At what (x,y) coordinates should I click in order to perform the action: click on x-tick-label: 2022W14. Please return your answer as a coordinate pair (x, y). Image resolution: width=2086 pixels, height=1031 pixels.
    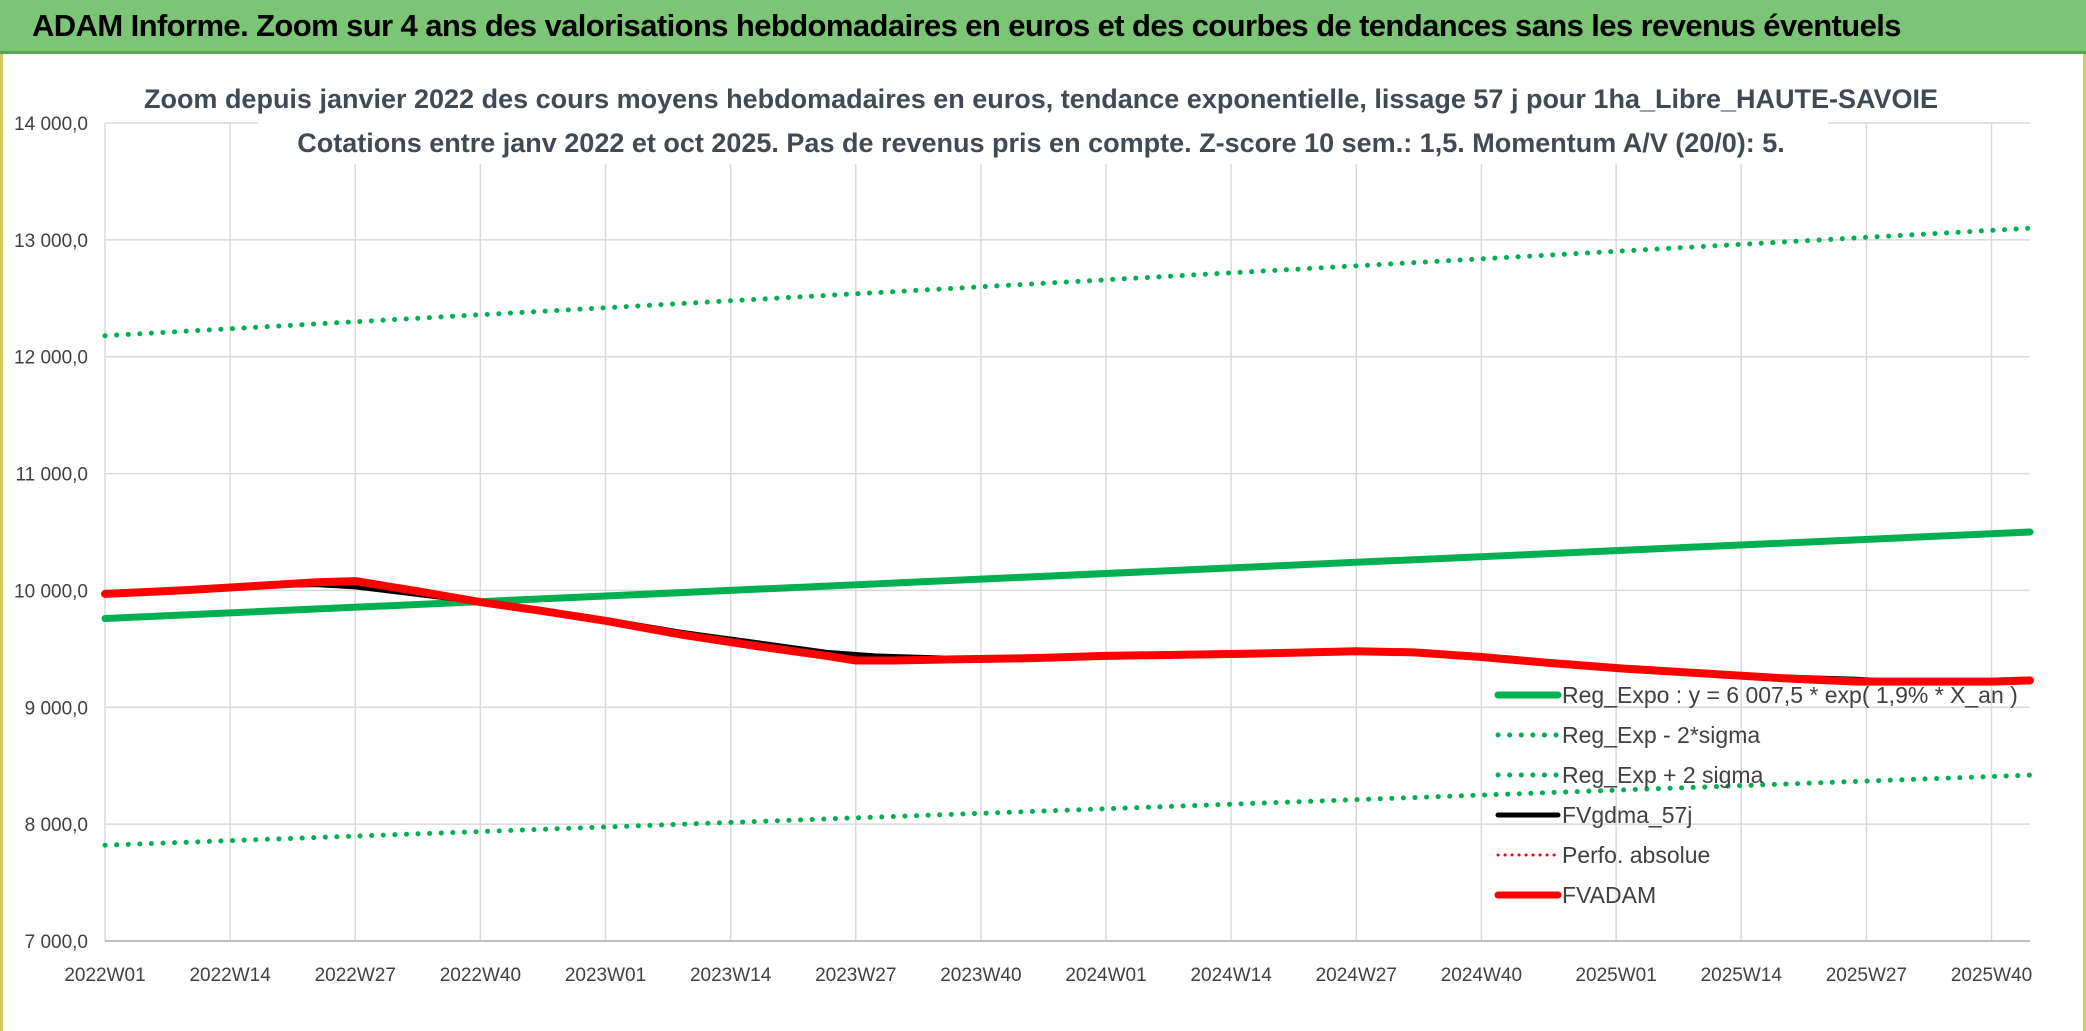
    Looking at the image, I should click on (230, 975).